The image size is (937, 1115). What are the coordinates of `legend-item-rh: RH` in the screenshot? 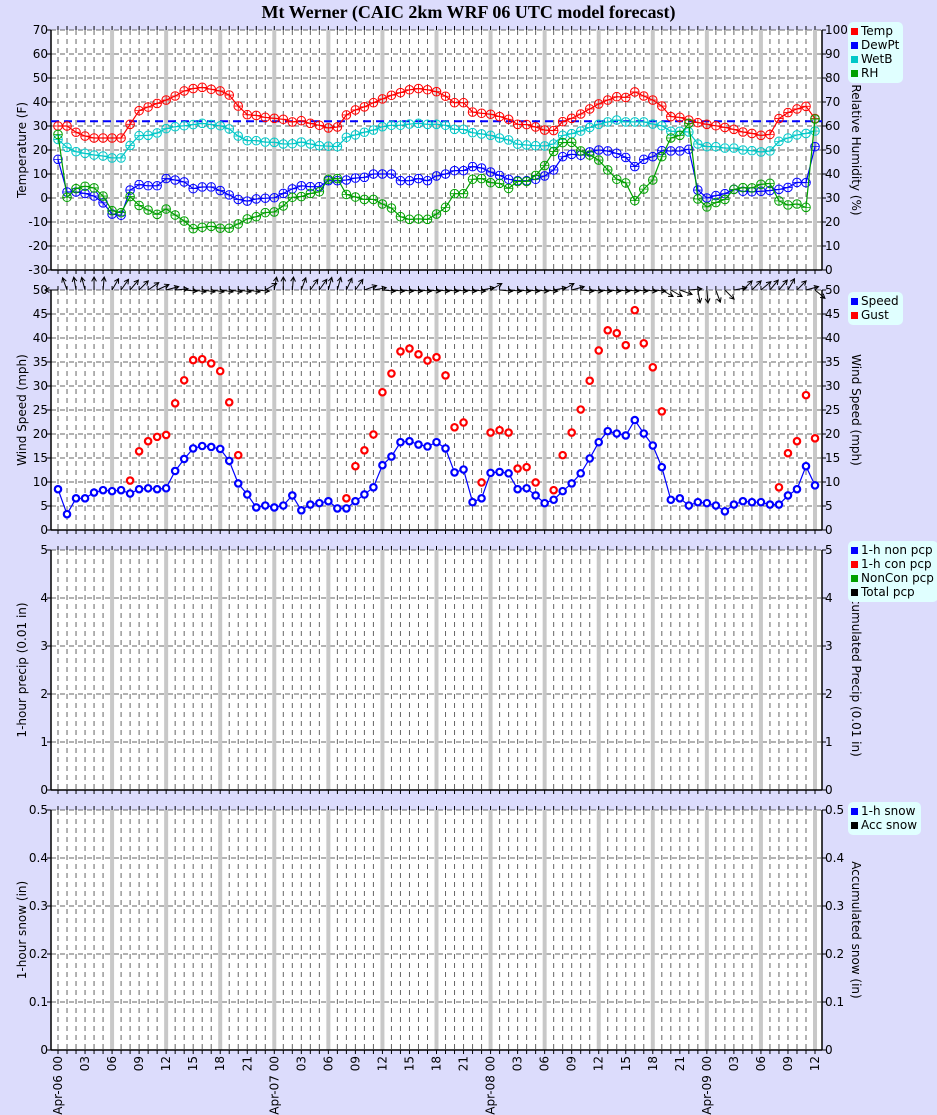 It's located at (875, 73).